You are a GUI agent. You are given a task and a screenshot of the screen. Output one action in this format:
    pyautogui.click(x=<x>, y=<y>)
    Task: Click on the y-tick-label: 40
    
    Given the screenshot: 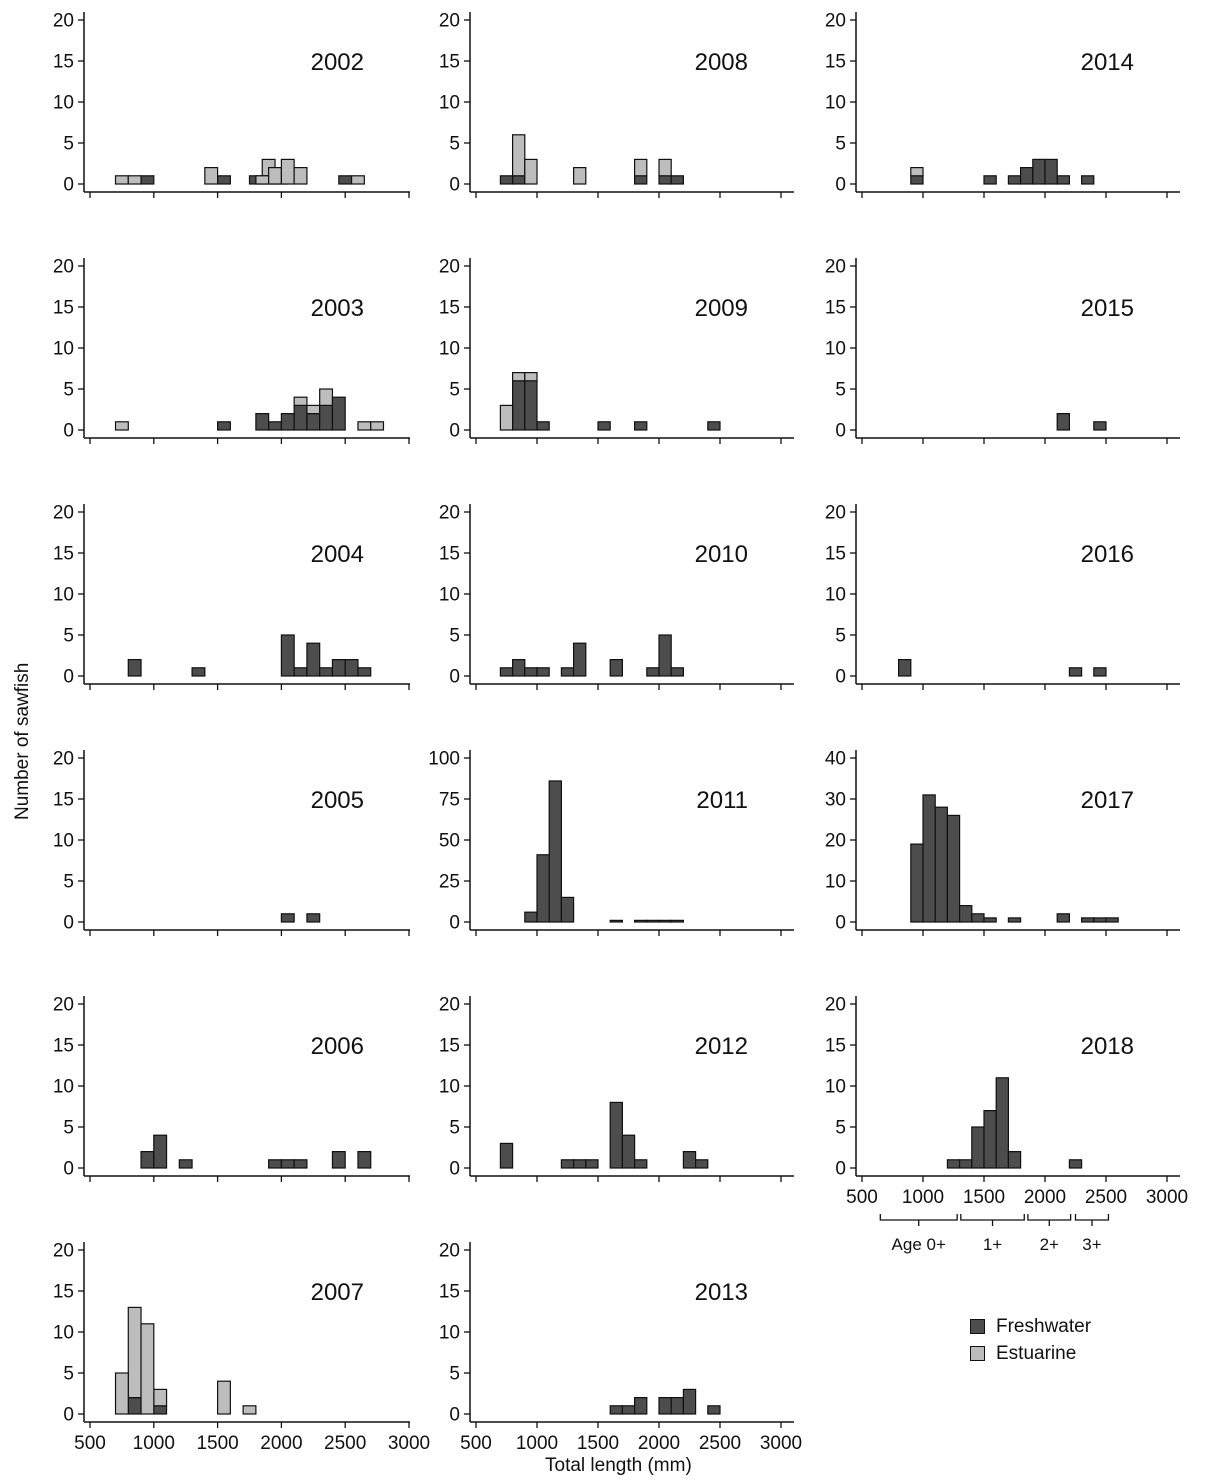 What is the action you would take?
    pyautogui.click(x=835, y=759)
    